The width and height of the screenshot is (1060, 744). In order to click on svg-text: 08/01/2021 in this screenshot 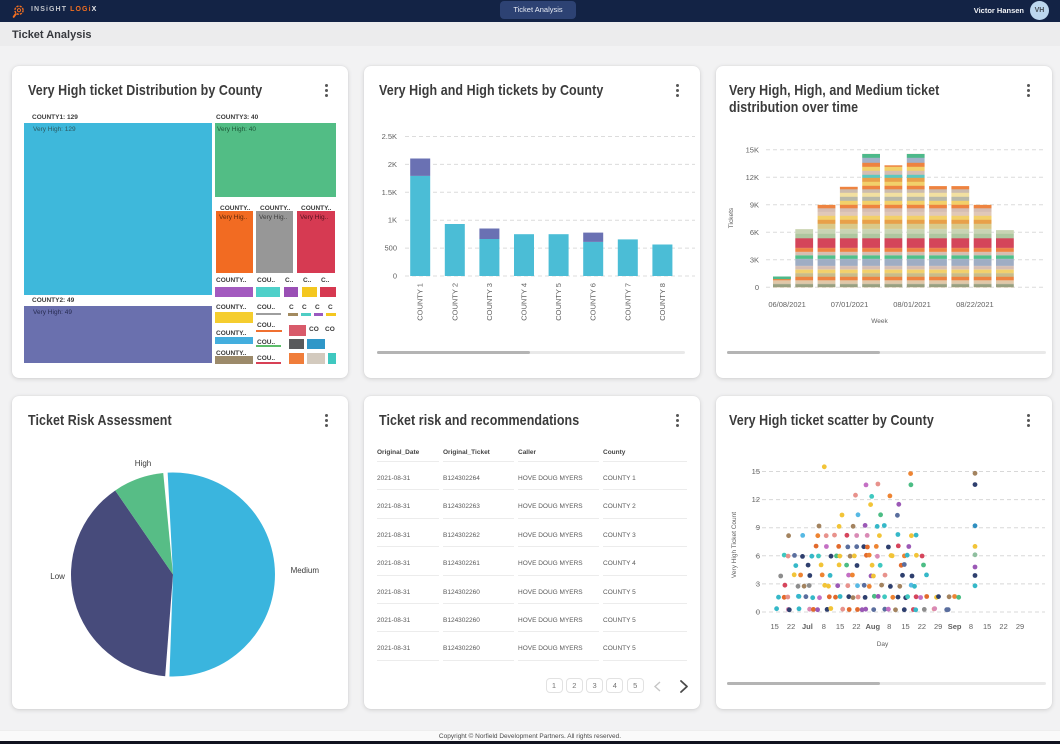, I will do `click(912, 304)`.